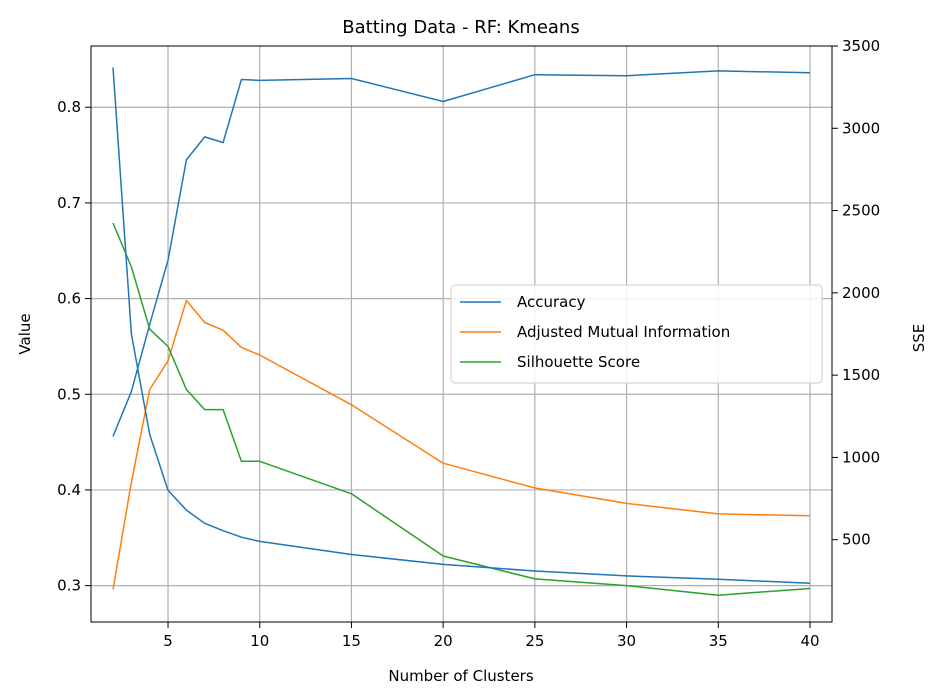 This screenshot has height=700, width=943. Describe the element at coordinates (25, 333) in the screenshot. I see `y-axis-label: Value` at that location.